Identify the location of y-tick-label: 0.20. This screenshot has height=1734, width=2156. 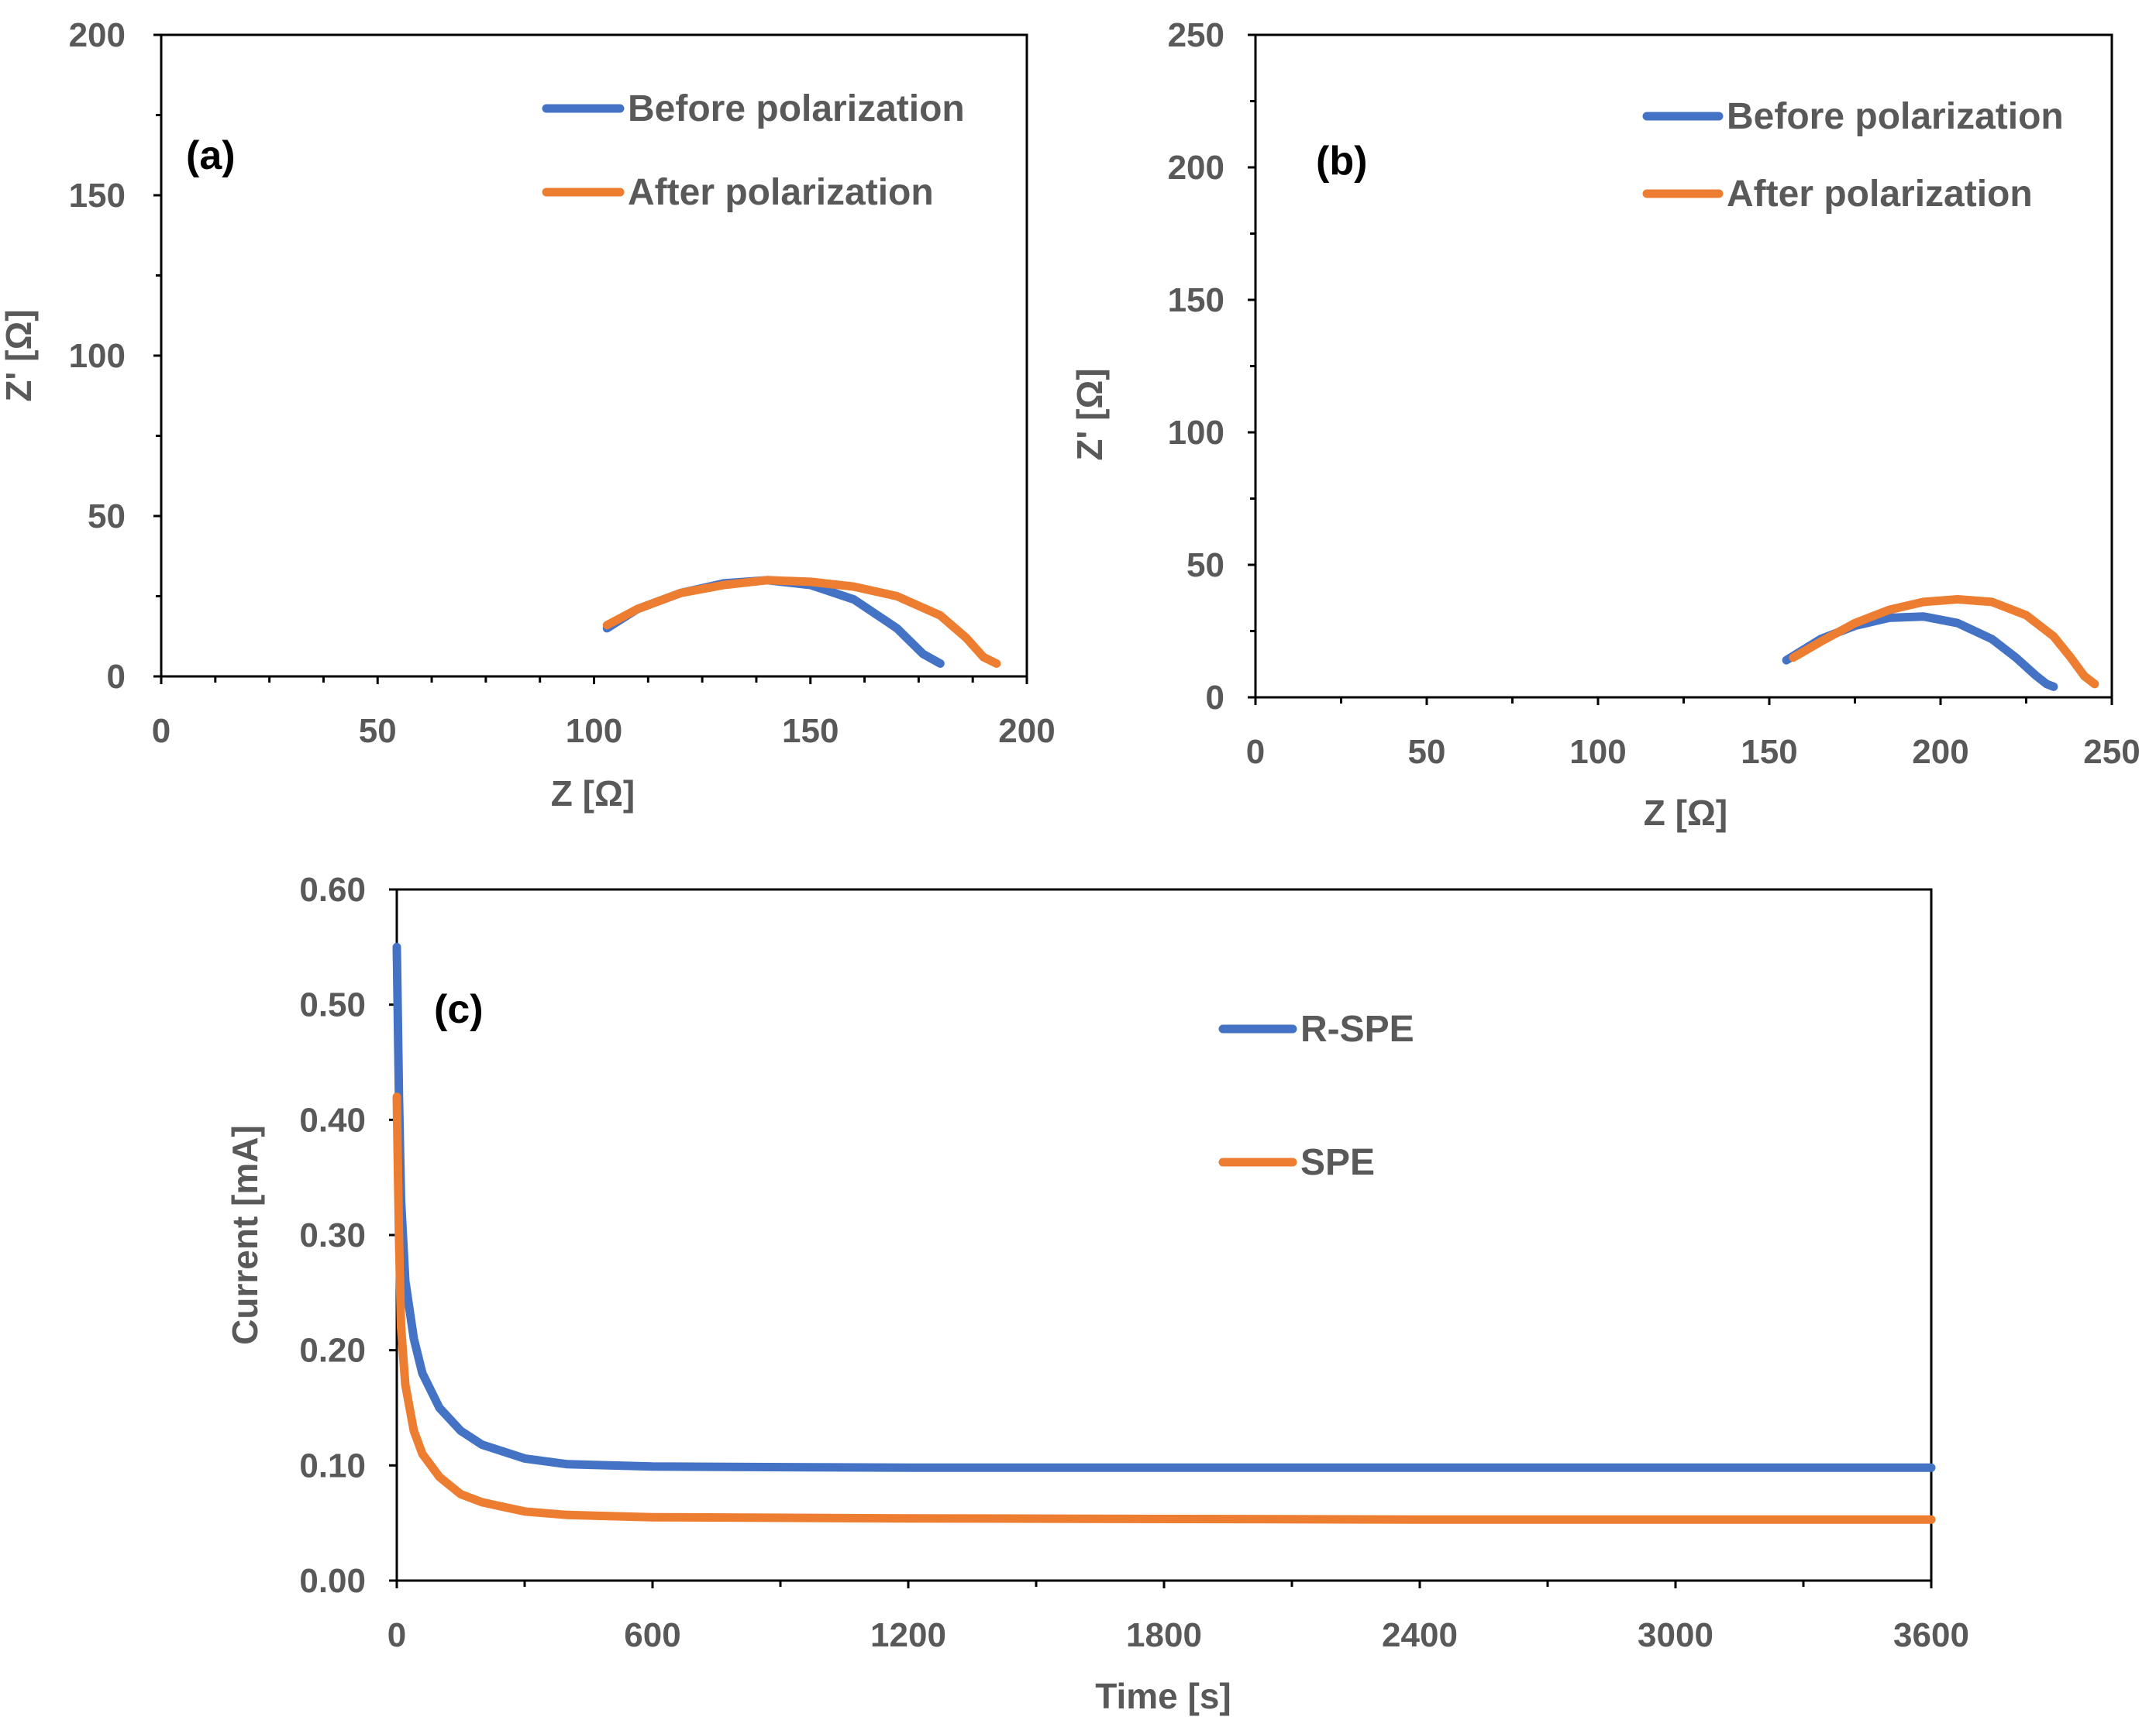
(332, 1351).